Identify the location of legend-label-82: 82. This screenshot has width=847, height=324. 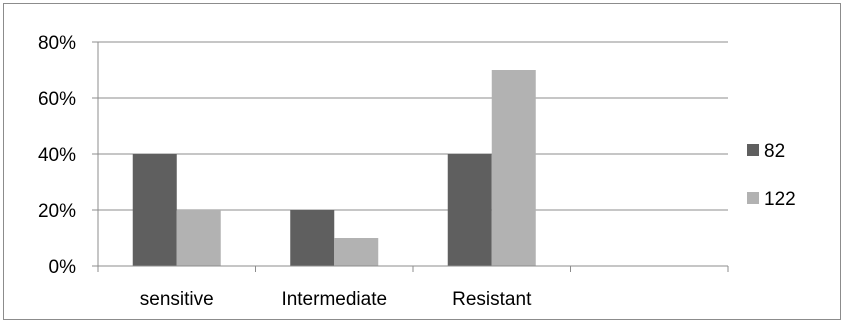
(774, 151).